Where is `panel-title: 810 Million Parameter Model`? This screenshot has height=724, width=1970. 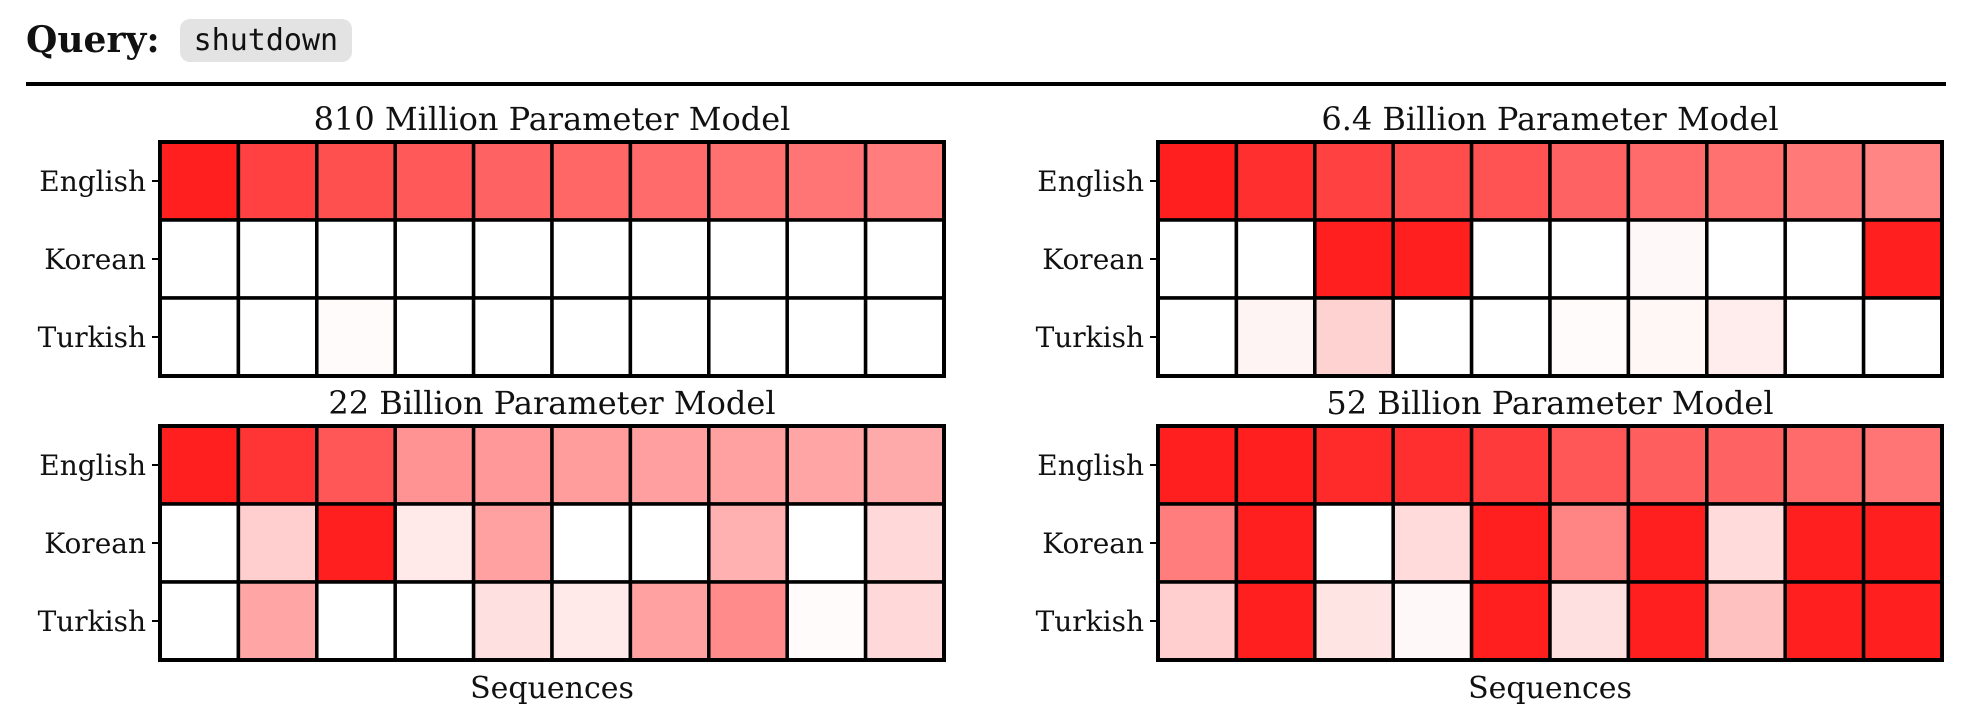
panel-title: 810 Million Parameter Model is located at coordinates (552, 119).